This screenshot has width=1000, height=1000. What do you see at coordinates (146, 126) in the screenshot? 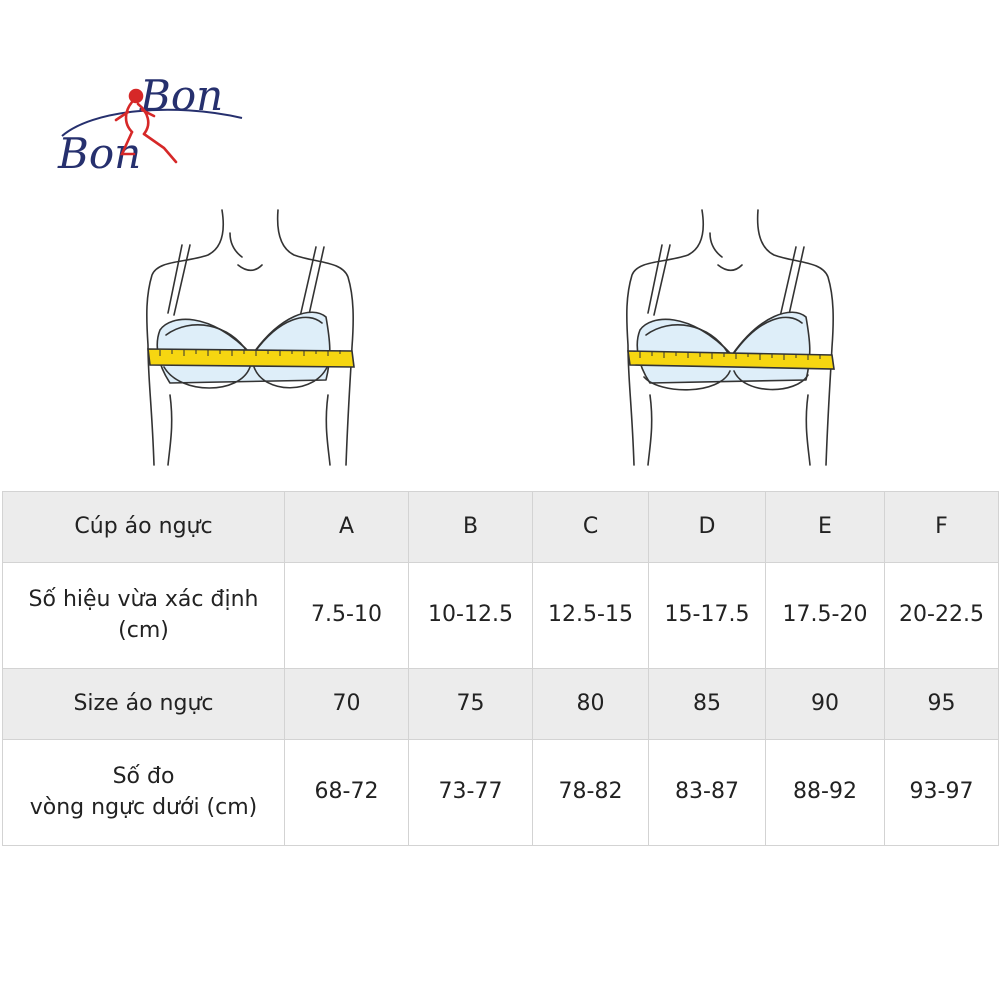
I see `logo-figure-icon` at bounding box center [146, 126].